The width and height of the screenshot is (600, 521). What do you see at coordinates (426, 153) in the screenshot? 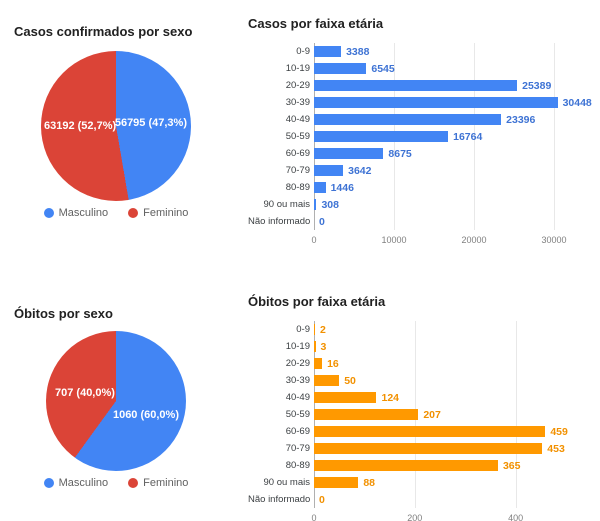
I see `bar-row: 60-69 8675` at bounding box center [426, 153].